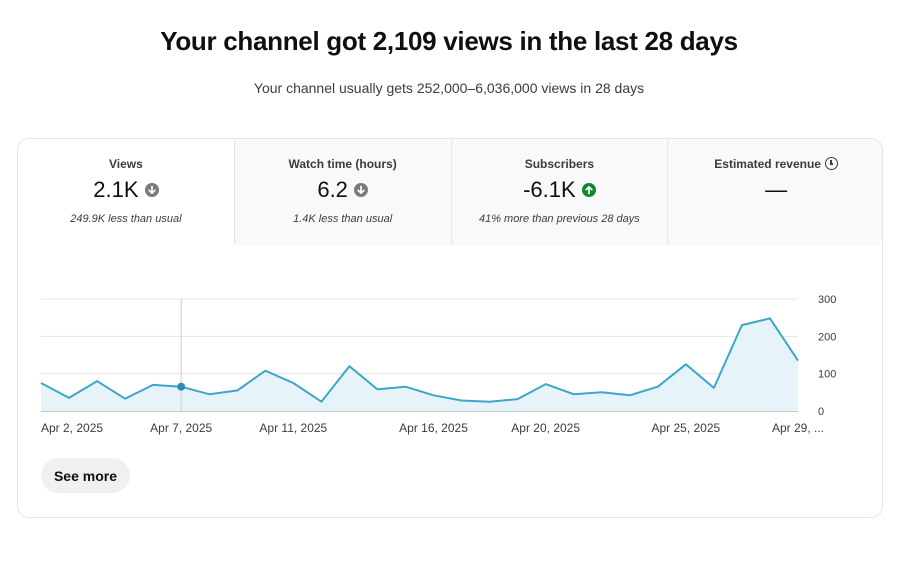 Image resolution: width=898 pixels, height=564 pixels. I want to click on x-tick-label: Apr 25, 2025, so click(685, 428).